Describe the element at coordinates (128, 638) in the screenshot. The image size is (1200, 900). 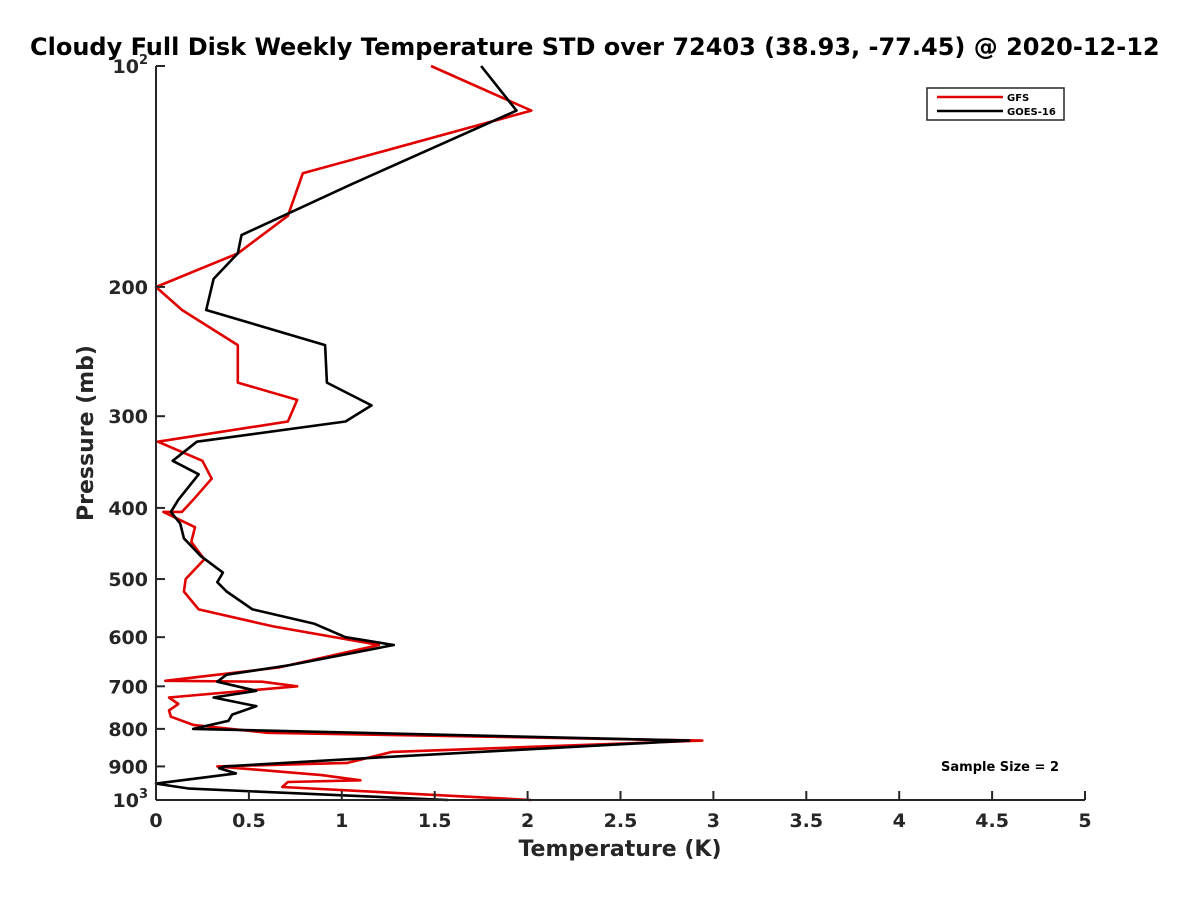
I see `y-tick-label: 600` at that location.